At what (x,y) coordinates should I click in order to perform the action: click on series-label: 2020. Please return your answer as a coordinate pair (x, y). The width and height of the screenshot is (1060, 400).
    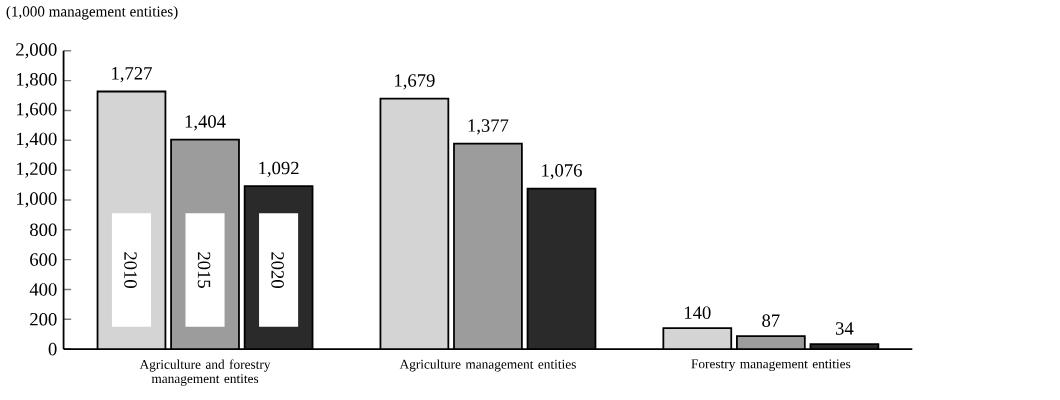
    Looking at the image, I should click on (277, 270).